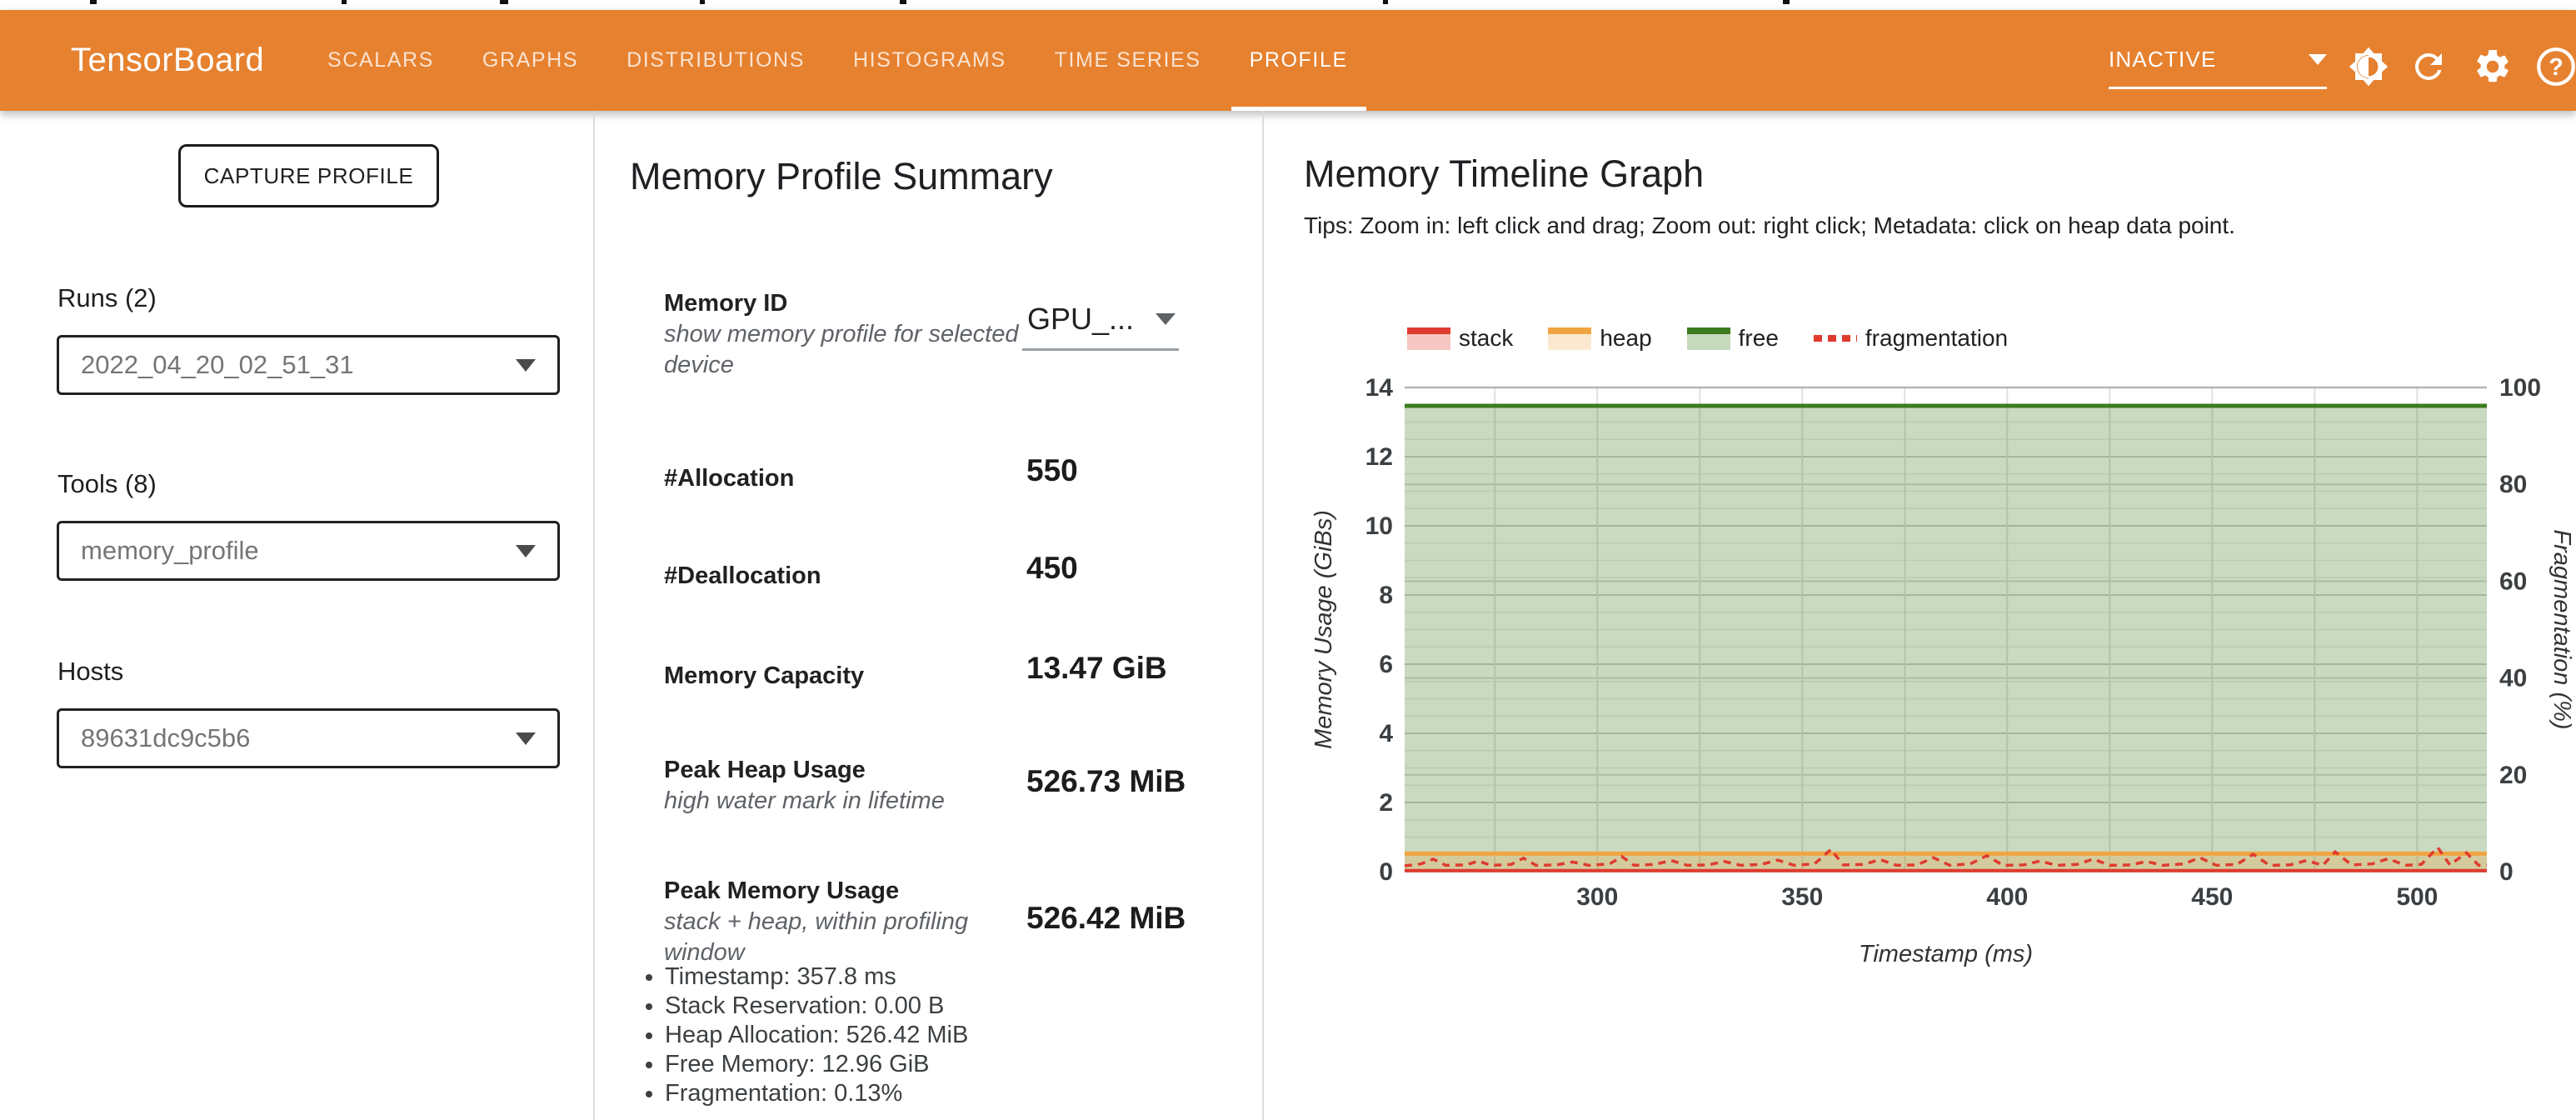 The height and width of the screenshot is (1120, 2576). What do you see at coordinates (1096, 668) in the screenshot?
I see `capacity-value: 13.47 GiB` at bounding box center [1096, 668].